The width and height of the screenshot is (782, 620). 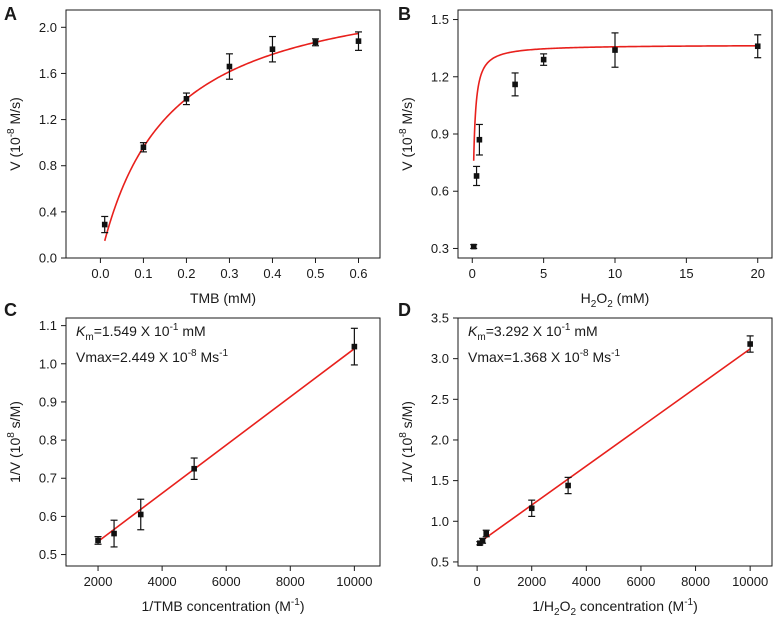 I want to click on x-axis-label-text: 1/H, so click(x=543, y=606).